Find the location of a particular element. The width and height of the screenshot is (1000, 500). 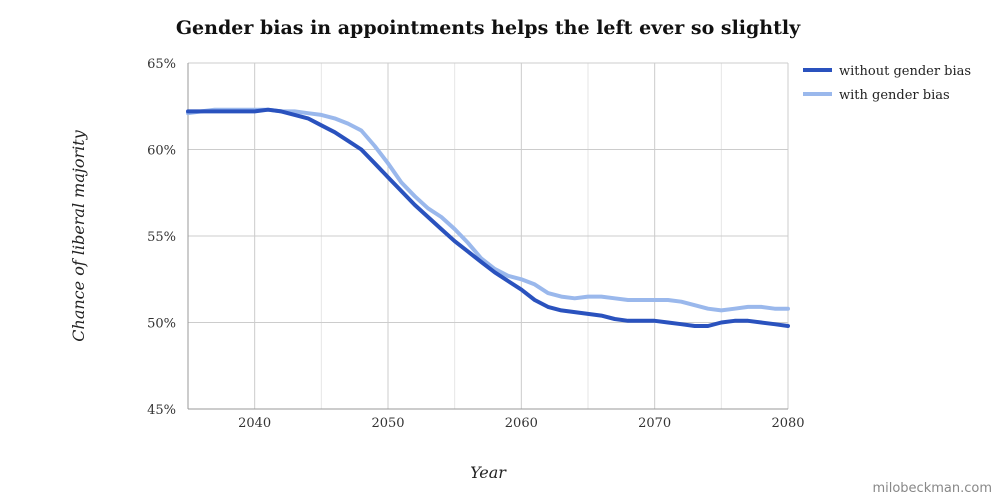

x-tick-label: 2060 is located at coordinates (521, 423).